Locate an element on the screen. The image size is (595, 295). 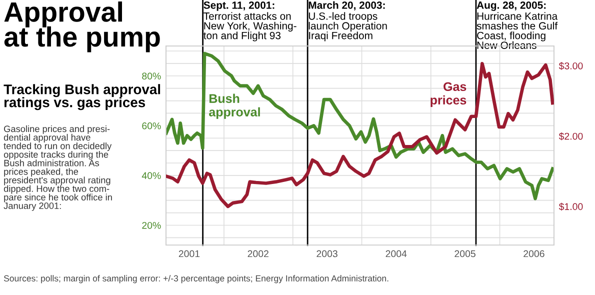
x-tick-label: 2003 is located at coordinates (327, 254).